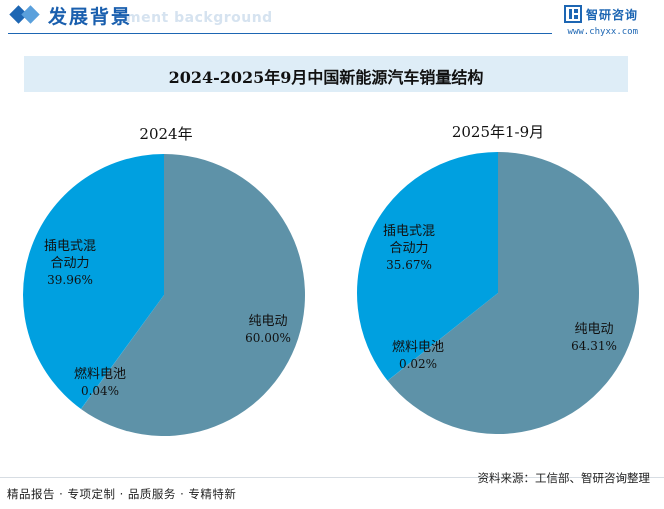 Image resolution: width=664 pixels, height=509 pixels. Describe the element at coordinates (165, 134) in the screenshot. I see `pie-title: 2024年` at that location.